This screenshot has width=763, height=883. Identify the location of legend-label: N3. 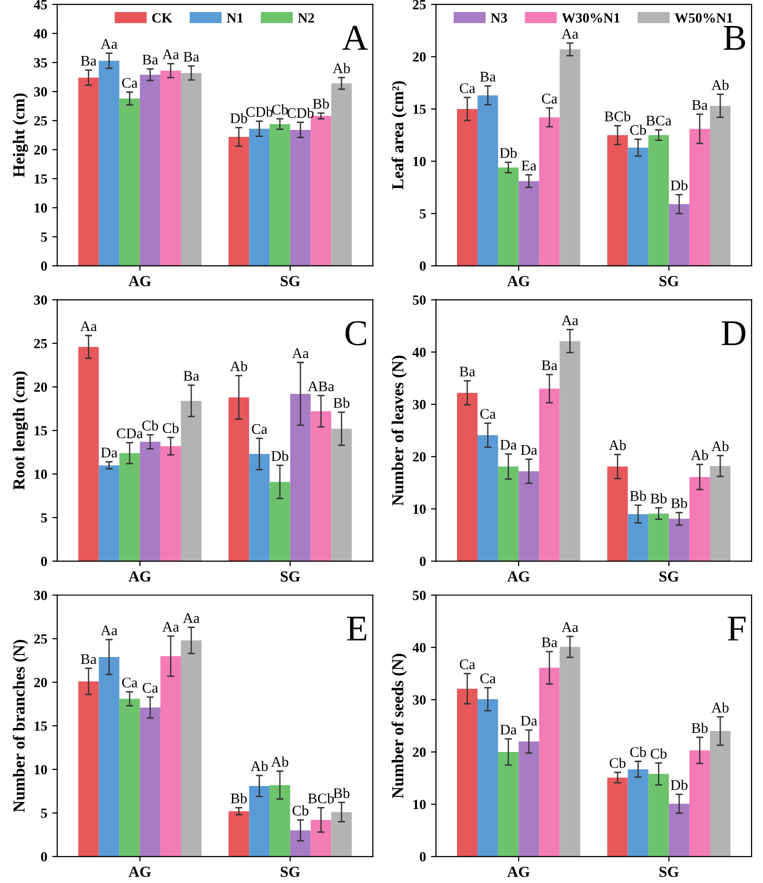
(499, 18).